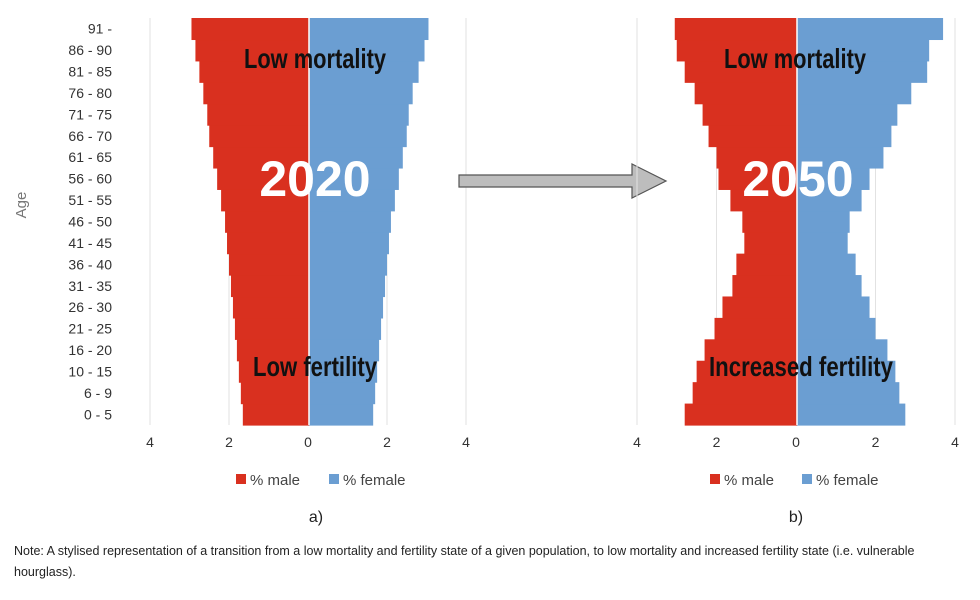 The width and height of the screenshot is (980, 600). What do you see at coordinates (321, 480) in the screenshot?
I see `legend-2020: % male % female` at bounding box center [321, 480].